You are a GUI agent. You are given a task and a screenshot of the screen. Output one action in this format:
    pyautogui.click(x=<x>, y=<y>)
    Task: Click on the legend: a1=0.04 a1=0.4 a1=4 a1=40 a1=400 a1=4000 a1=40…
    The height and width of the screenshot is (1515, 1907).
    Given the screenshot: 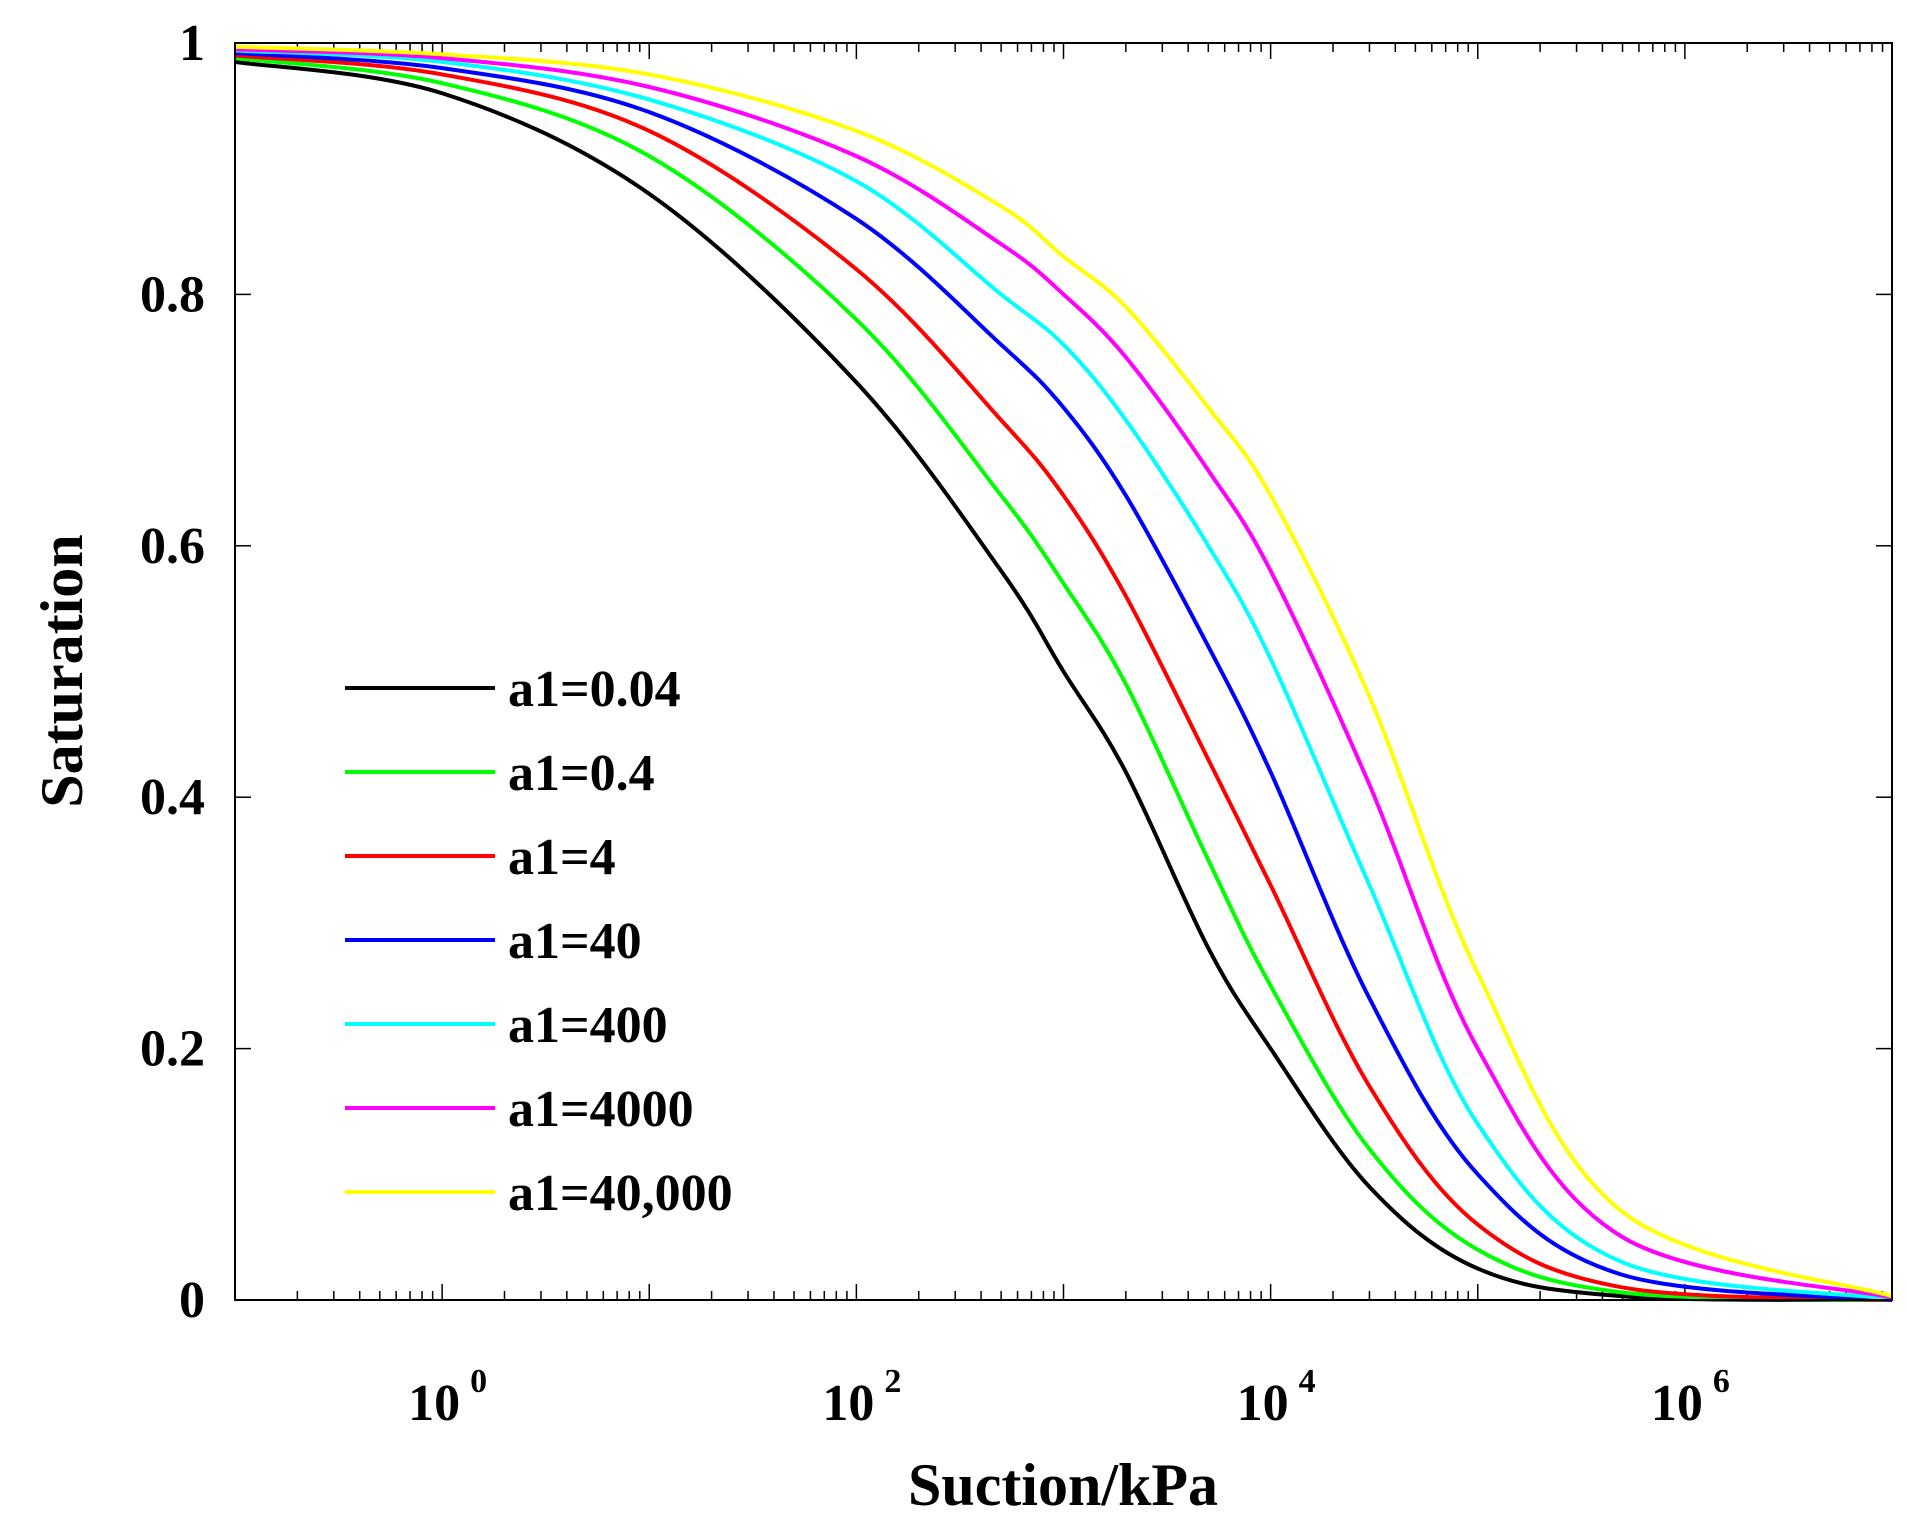 What is the action you would take?
    pyautogui.click(x=539, y=941)
    